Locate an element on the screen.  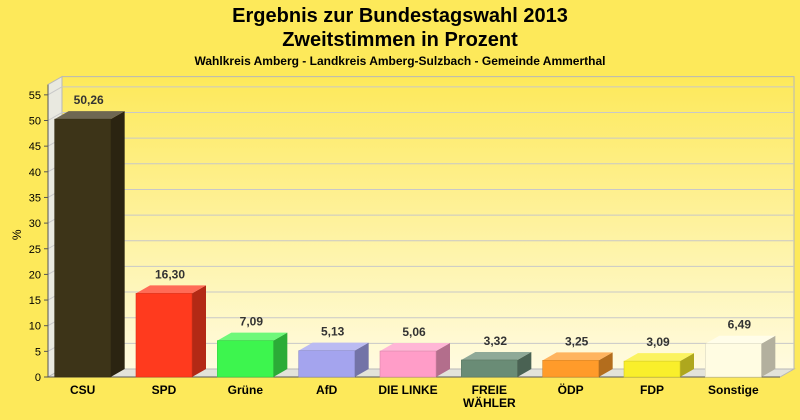
x-tick-label: CSU is located at coordinates (82, 390).